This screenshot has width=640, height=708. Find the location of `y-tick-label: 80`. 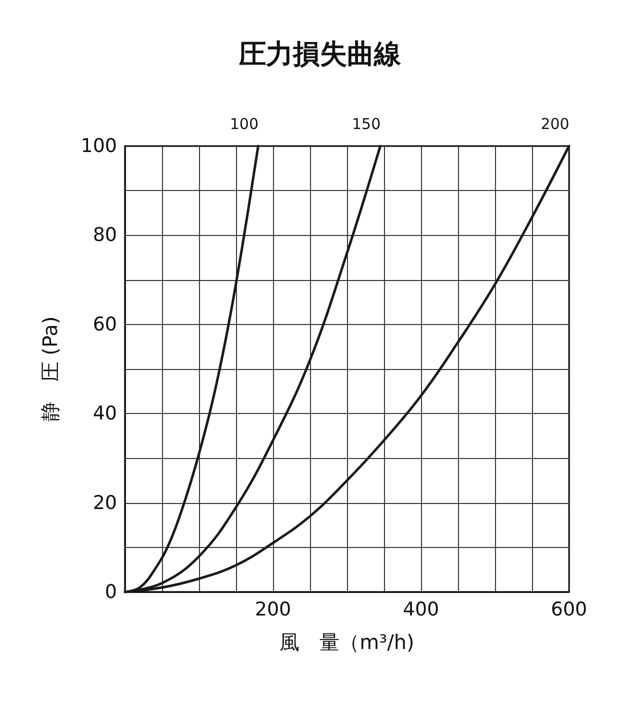

y-tick-label: 80 is located at coordinates (104, 235).